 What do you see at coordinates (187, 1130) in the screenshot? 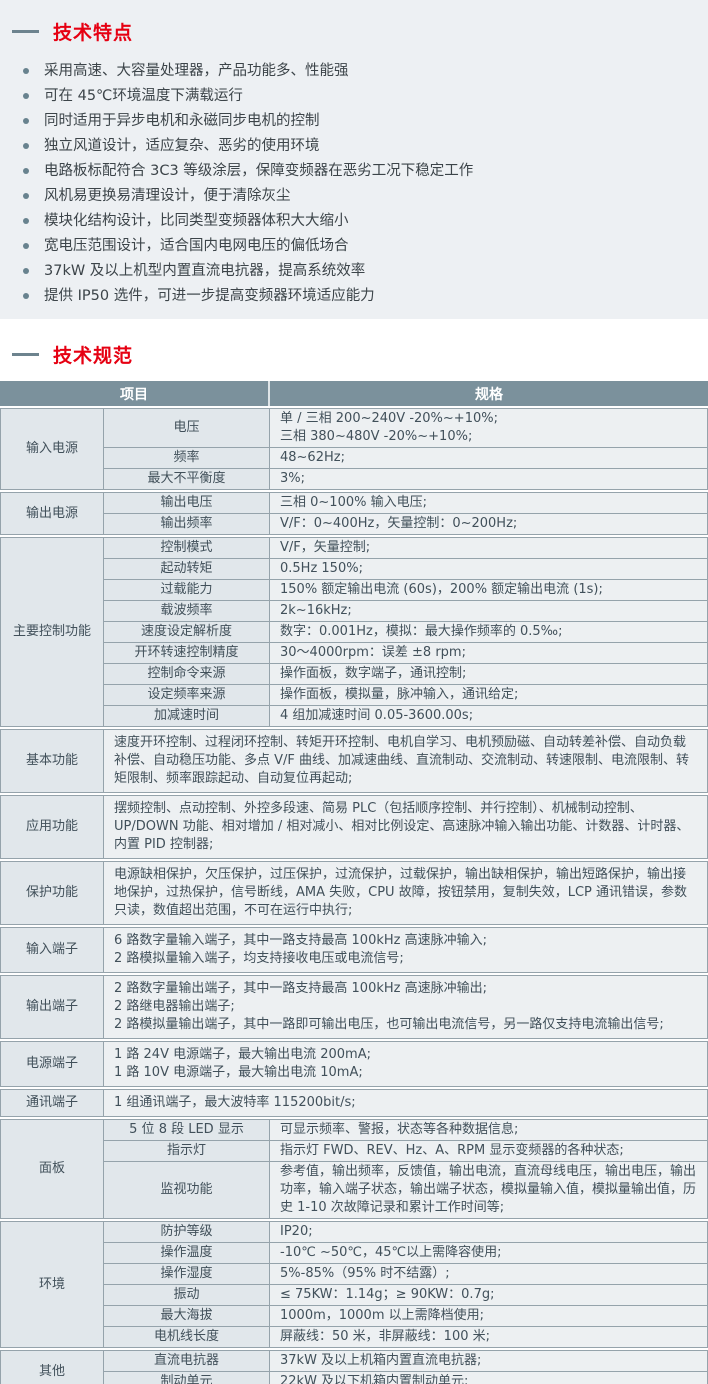
I see `item-cell: 5 位 8 段 LED 显示` at bounding box center [187, 1130].